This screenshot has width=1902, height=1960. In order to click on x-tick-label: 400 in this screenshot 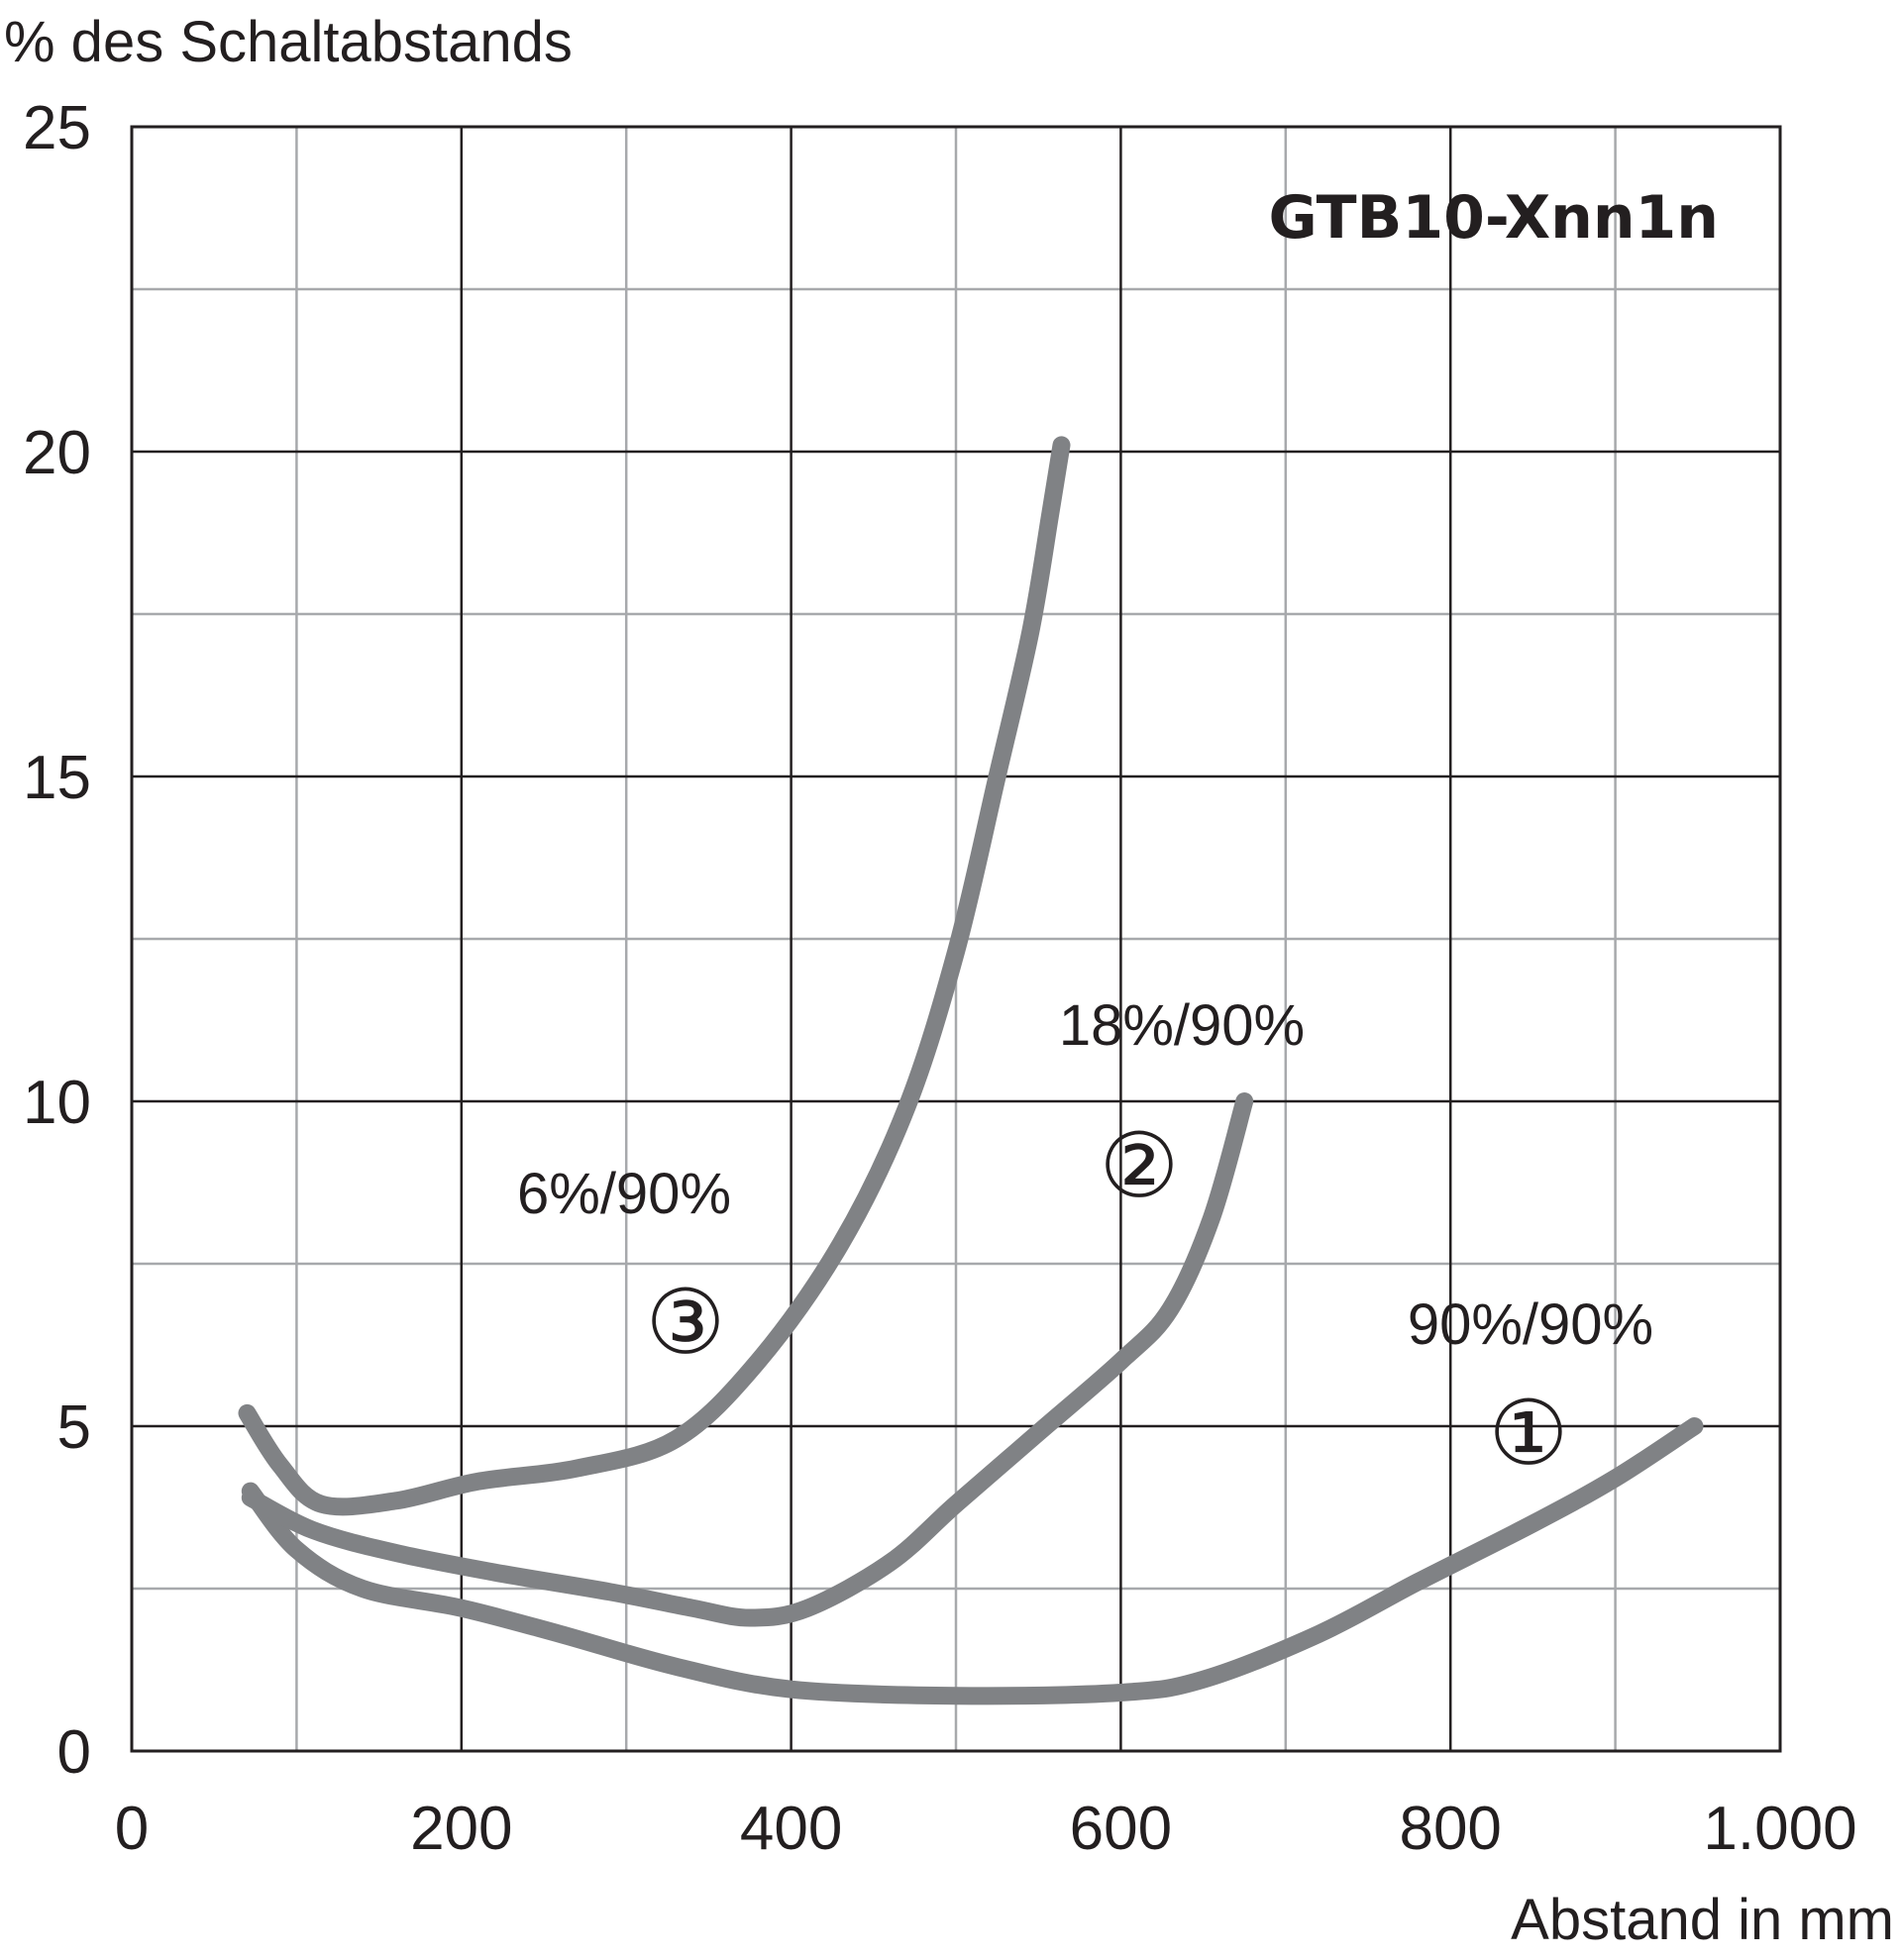, I will do `click(791, 1829)`.